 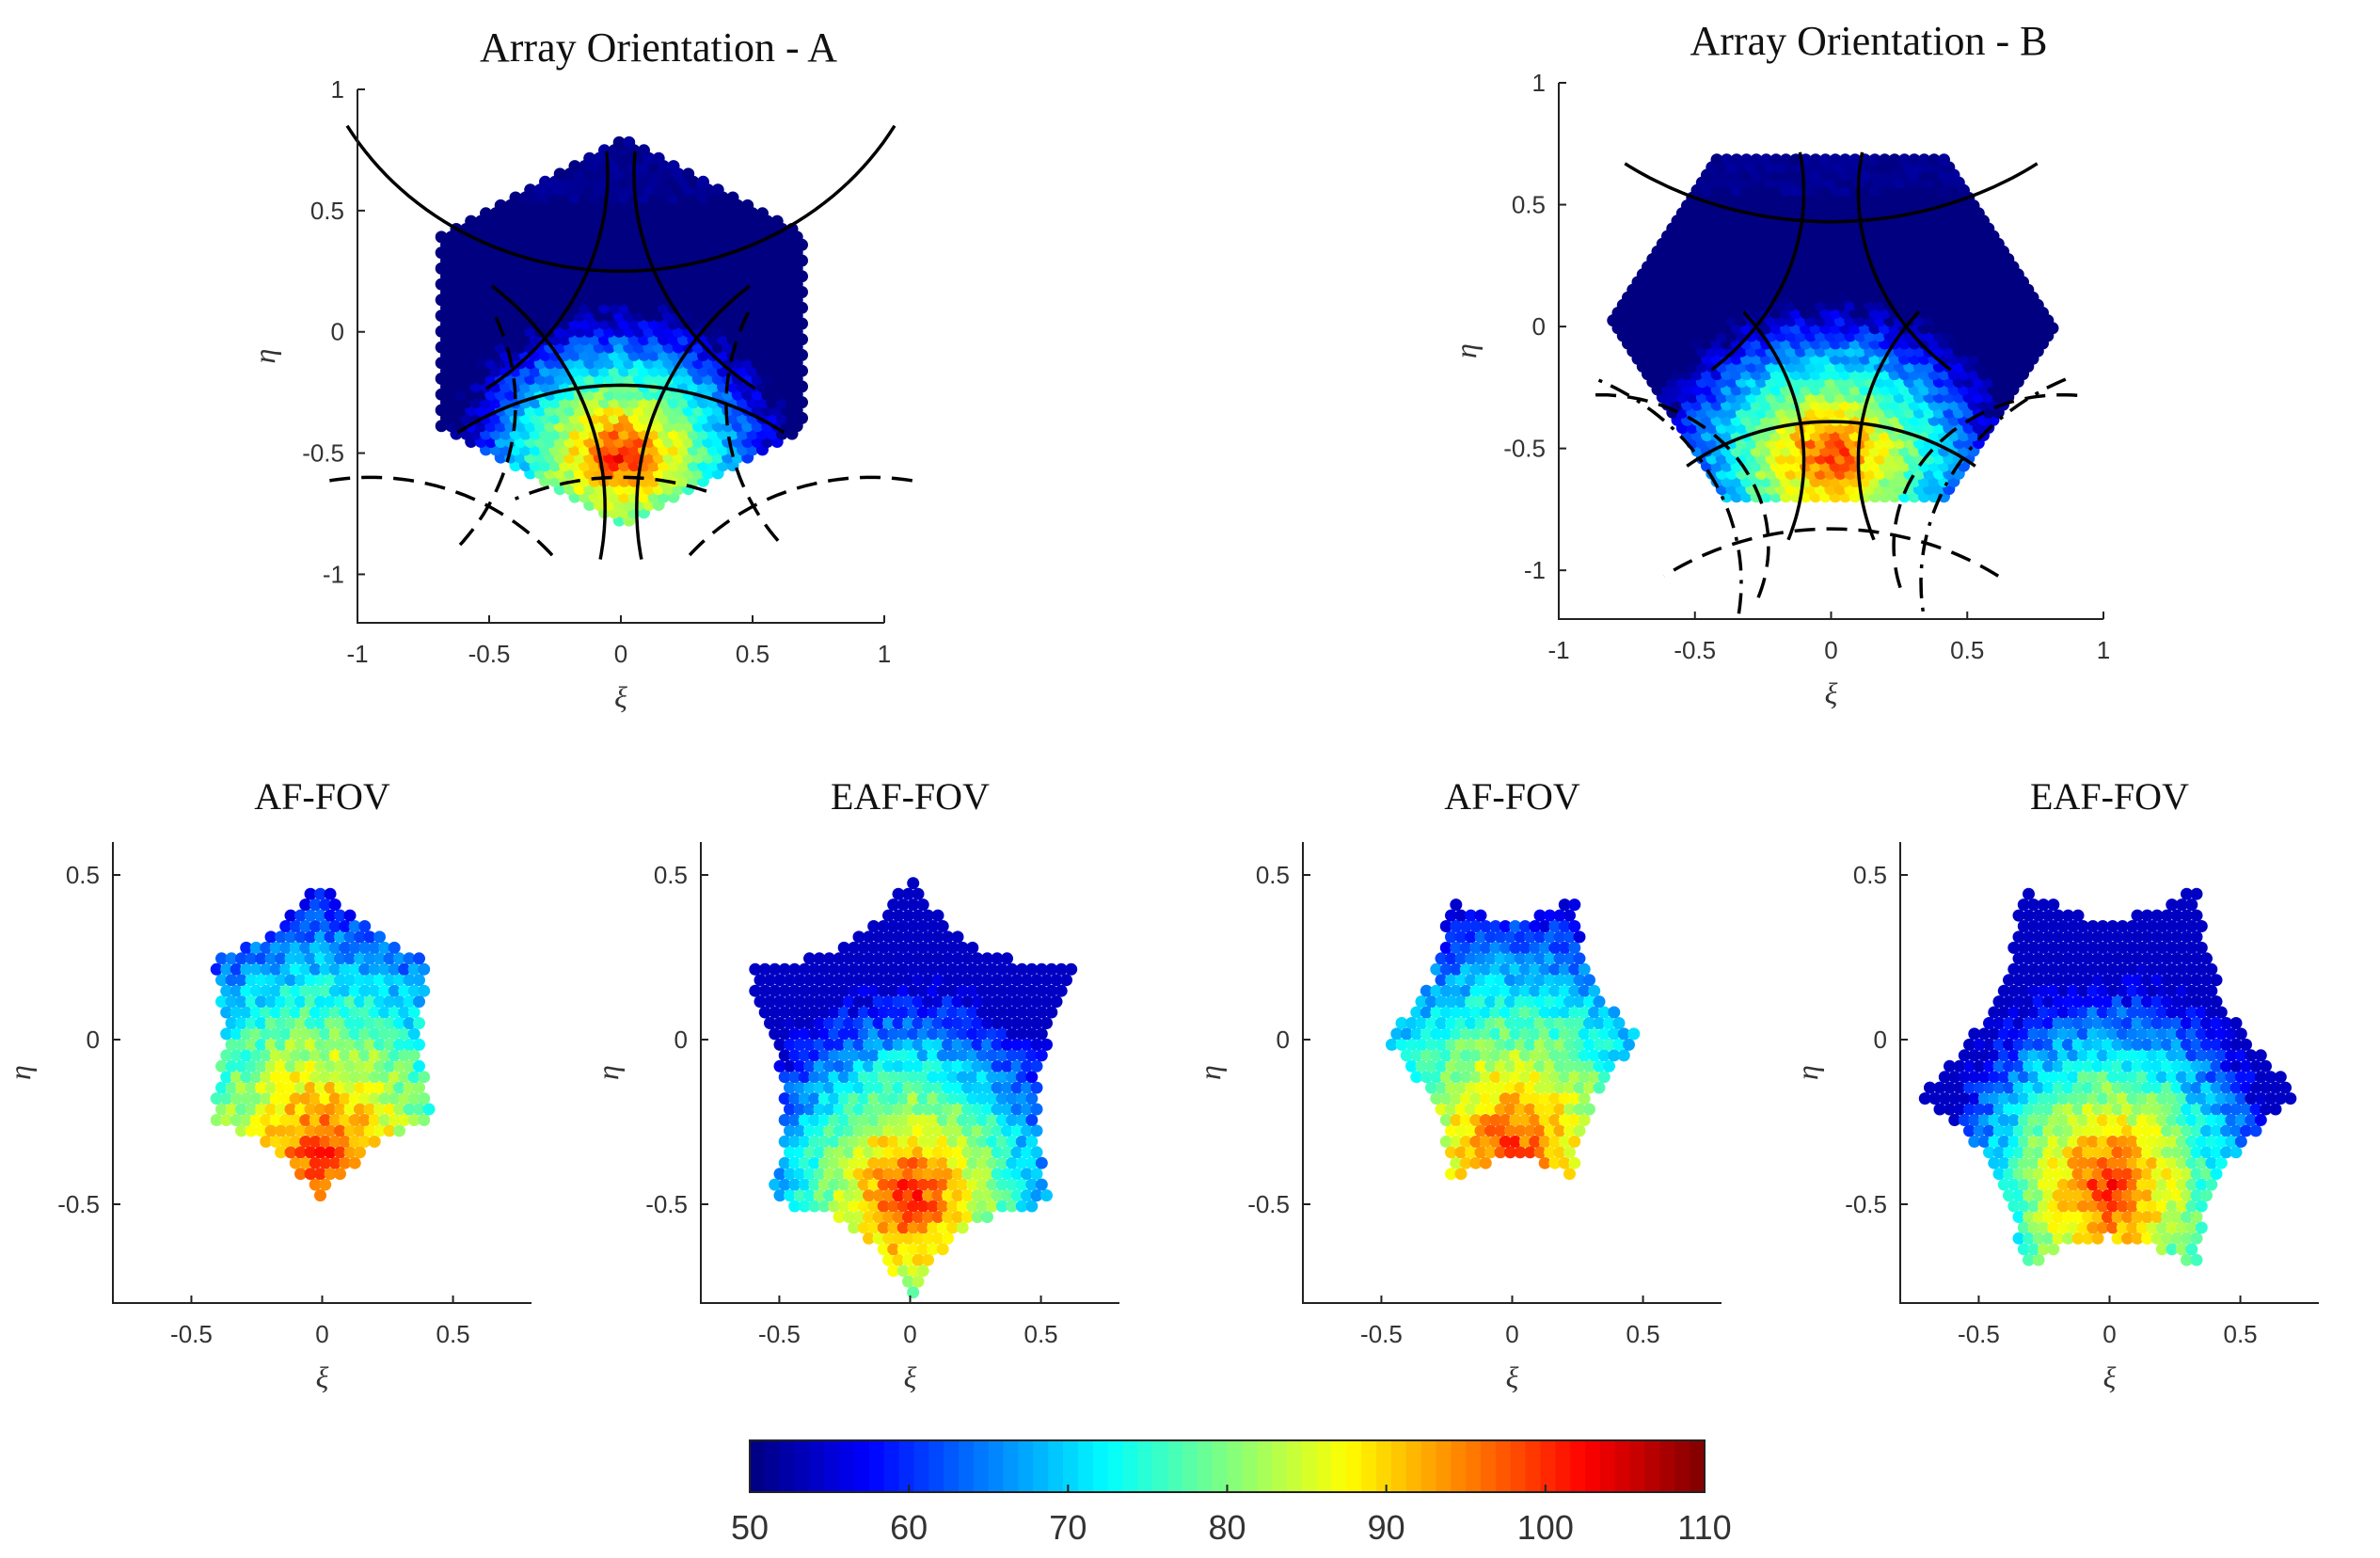 What do you see at coordinates (658, 47) in the screenshot?
I see `chart-title: Array Orientation - A` at bounding box center [658, 47].